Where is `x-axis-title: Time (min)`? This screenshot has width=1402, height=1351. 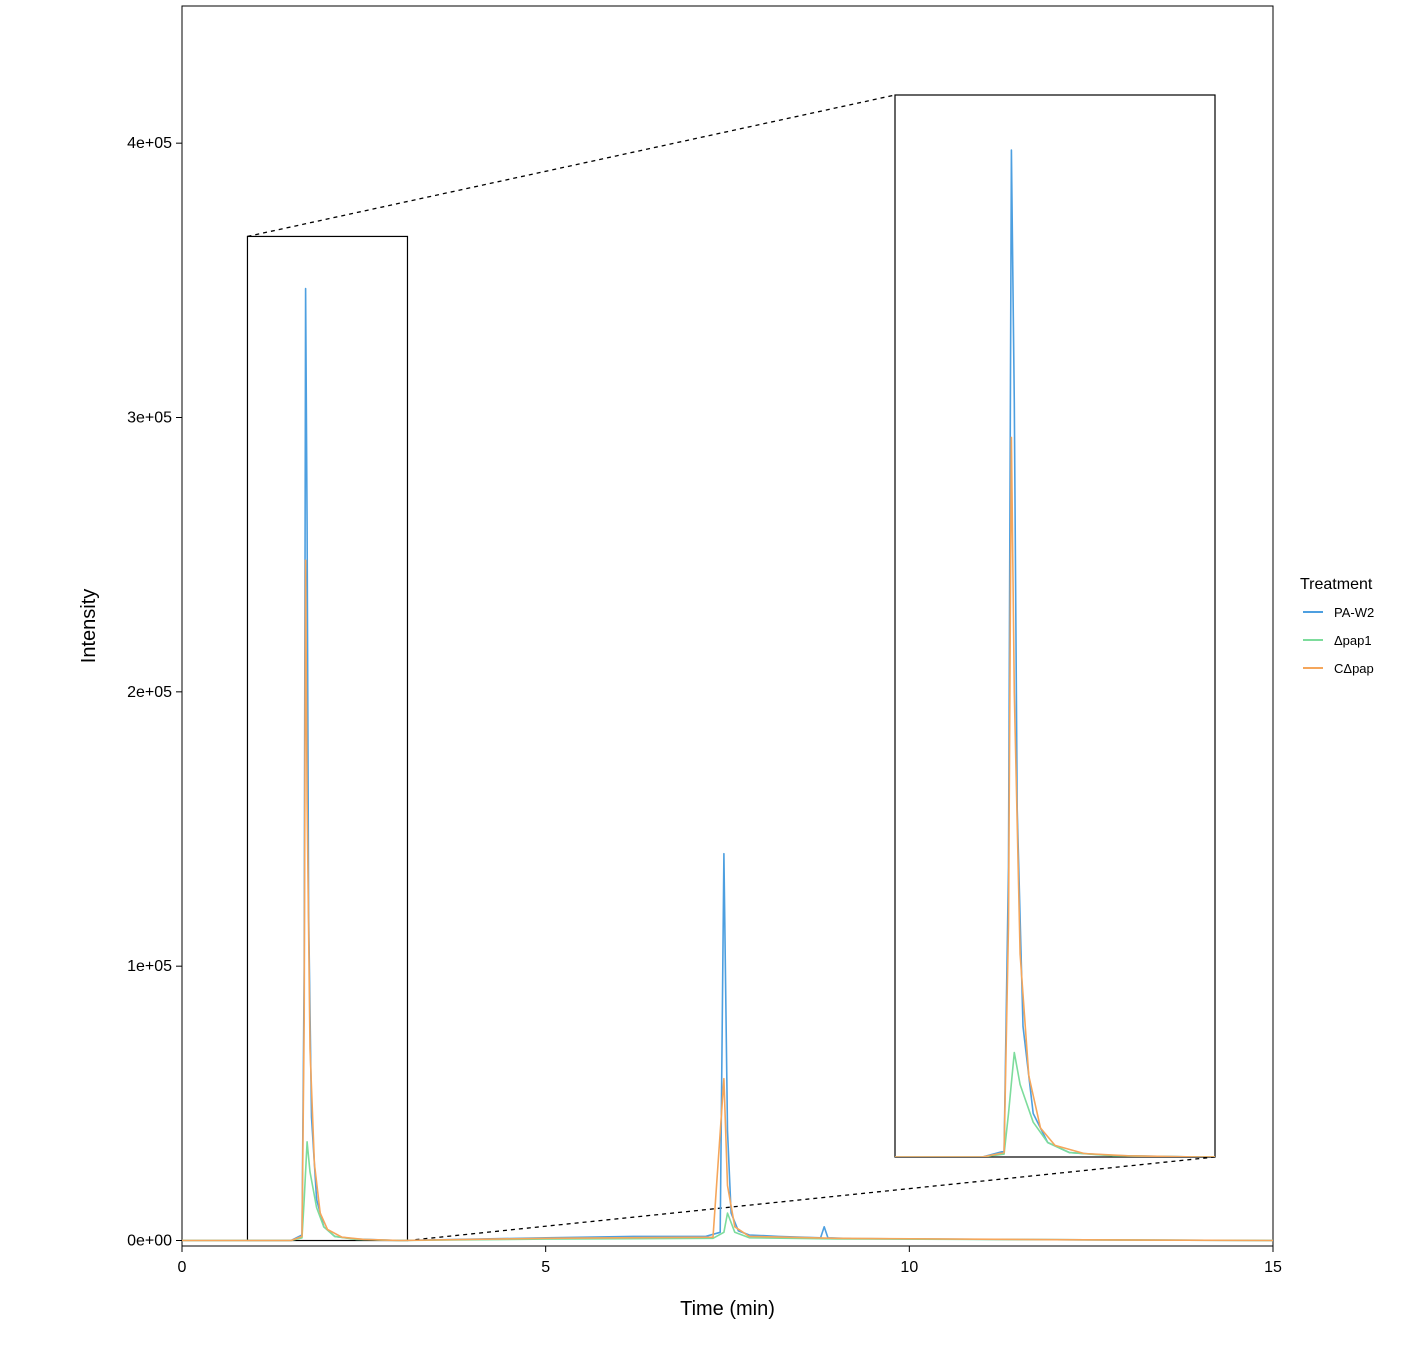 x-axis-title: Time (min) is located at coordinates (727, 1309).